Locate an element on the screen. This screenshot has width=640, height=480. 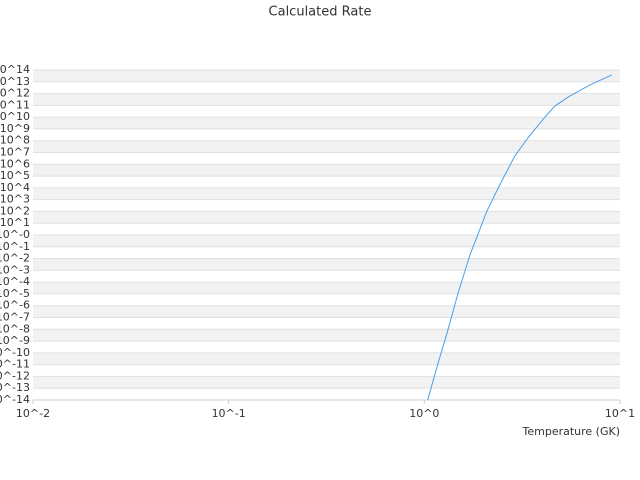
y-tick-label: 10^-0 is located at coordinates (15, 234).